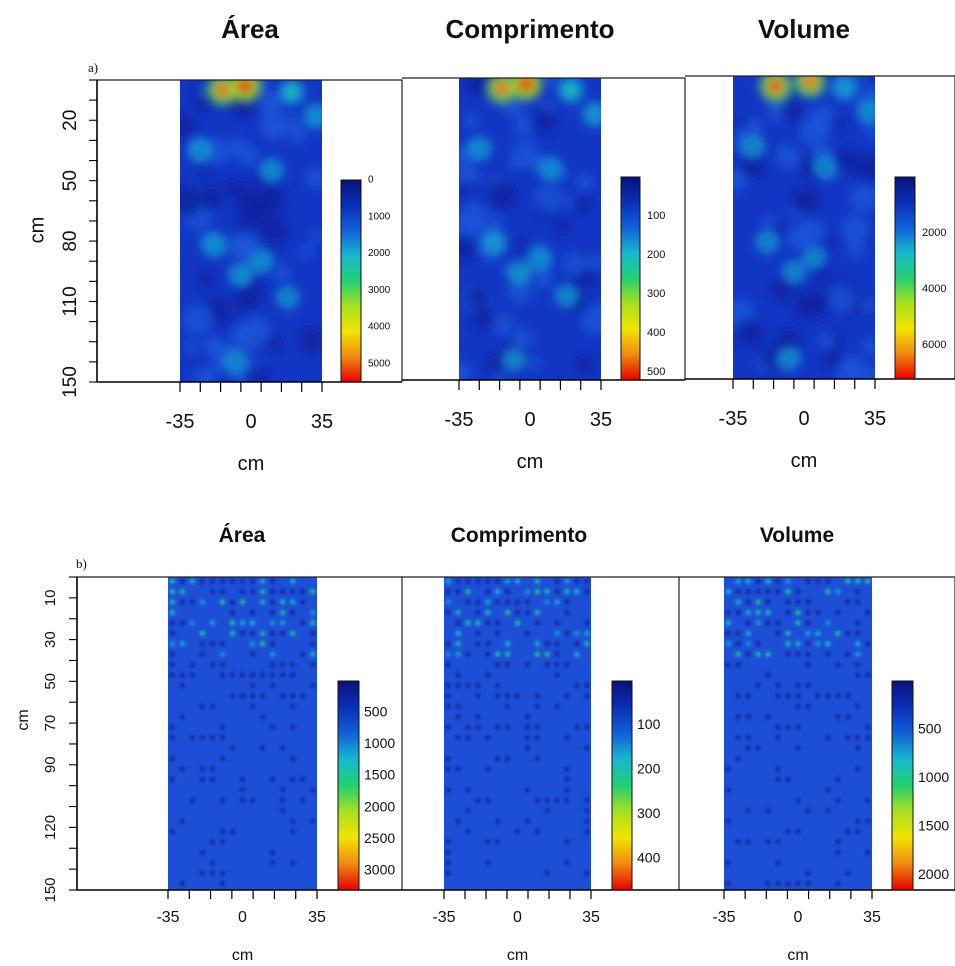  I want to click on y-tick-label-b-area: 70, so click(50, 723).